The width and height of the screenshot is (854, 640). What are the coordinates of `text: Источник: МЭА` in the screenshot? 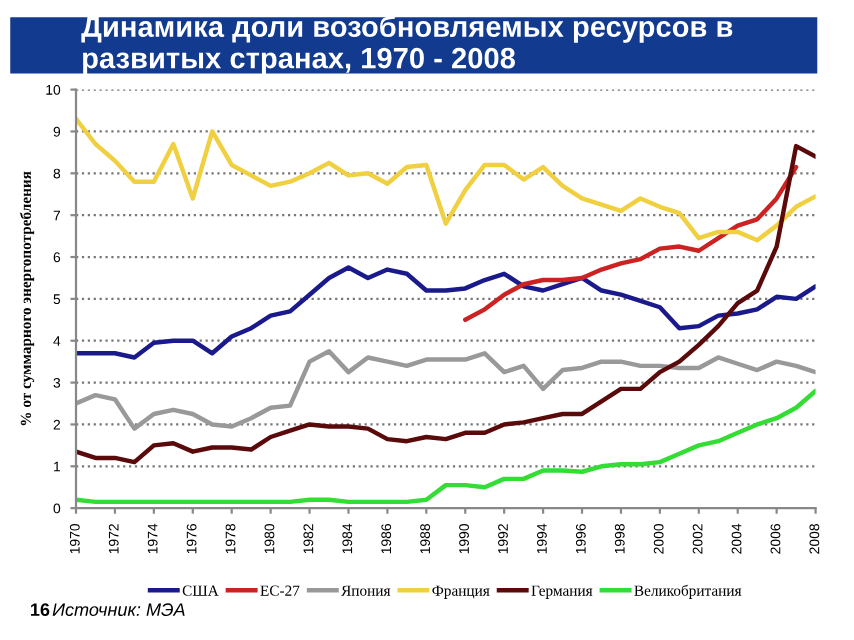 It's located at (118, 610).